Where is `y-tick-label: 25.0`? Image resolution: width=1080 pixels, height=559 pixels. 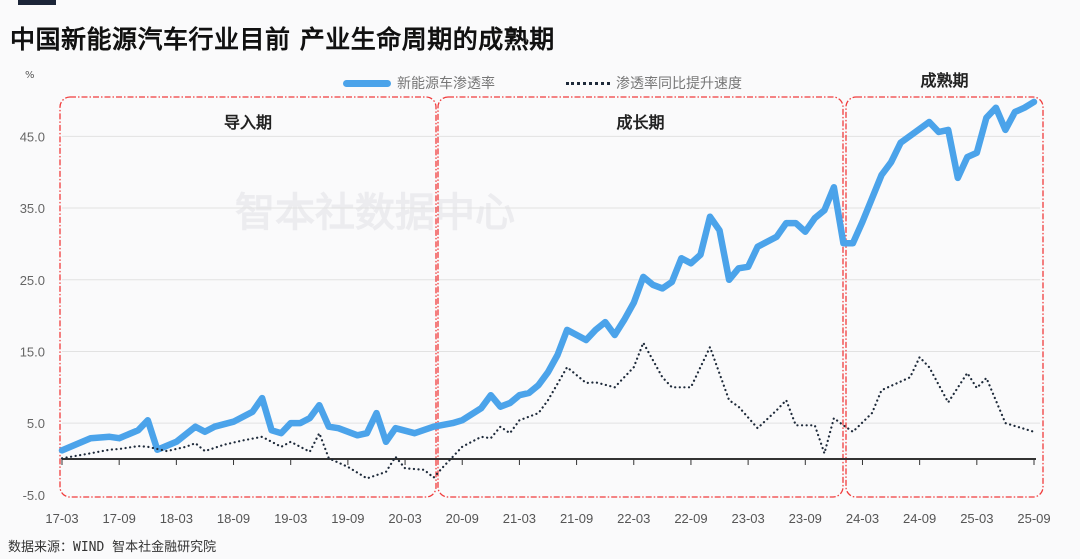
y-tick-label: 25.0 is located at coordinates (32, 280).